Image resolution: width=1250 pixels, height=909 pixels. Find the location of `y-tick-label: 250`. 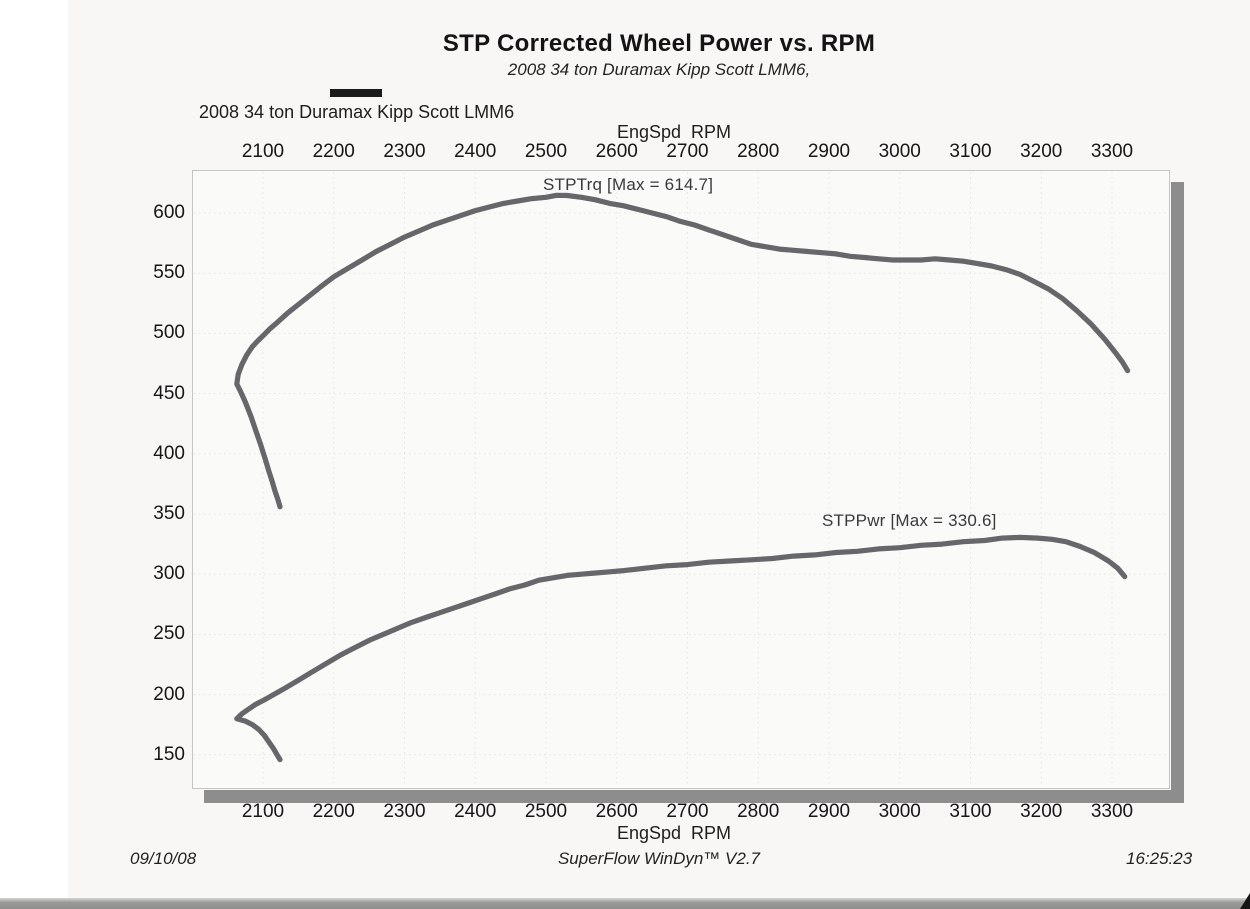

y-tick-label: 250 is located at coordinates (169, 634).